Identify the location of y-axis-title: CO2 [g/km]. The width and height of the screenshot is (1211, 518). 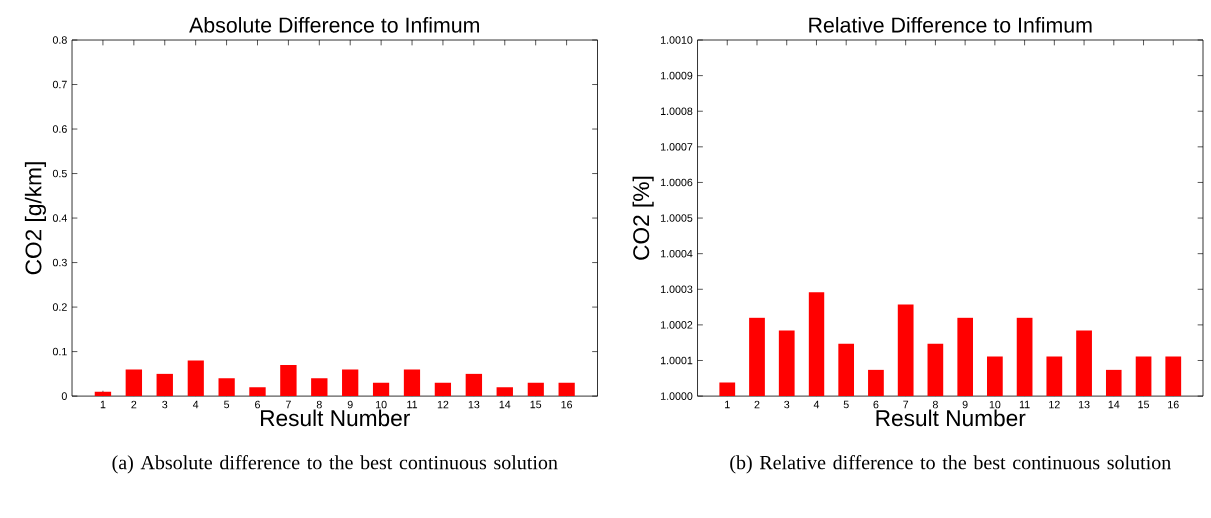
(35, 218).